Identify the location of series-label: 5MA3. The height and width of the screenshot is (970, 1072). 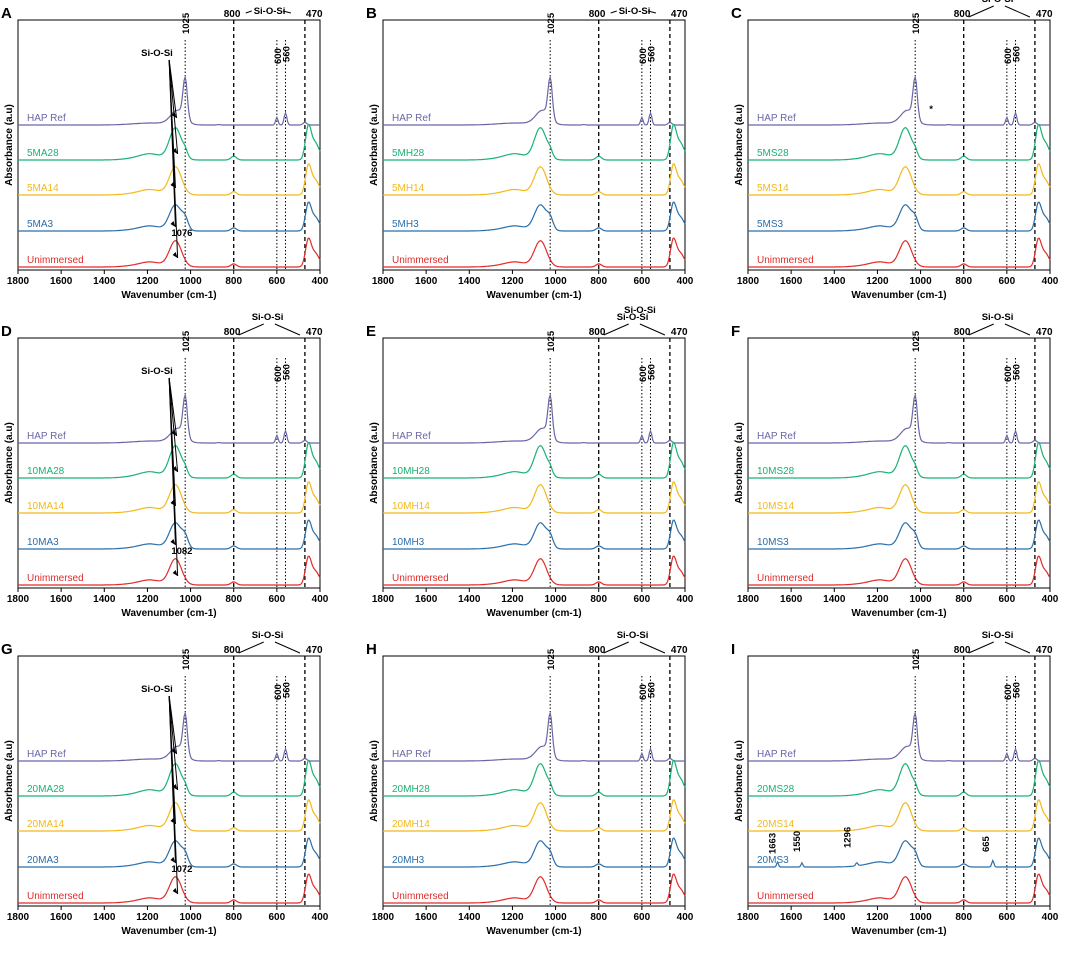
(40, 224).